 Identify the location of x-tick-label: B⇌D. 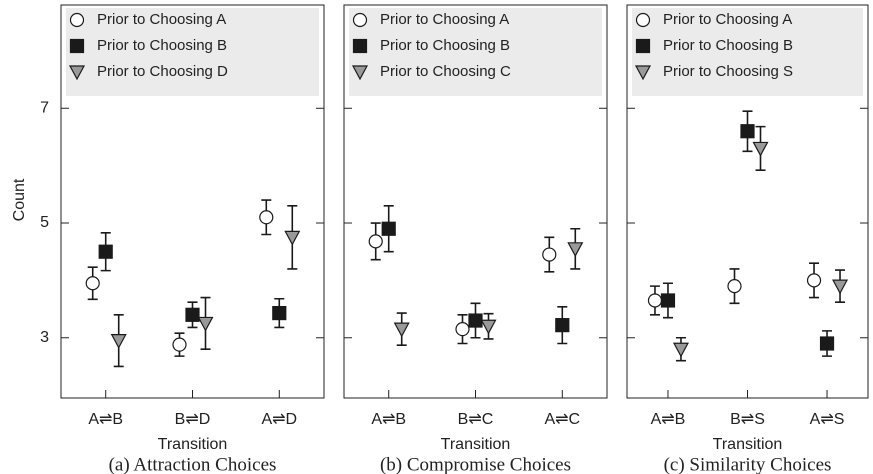
(193, 419).